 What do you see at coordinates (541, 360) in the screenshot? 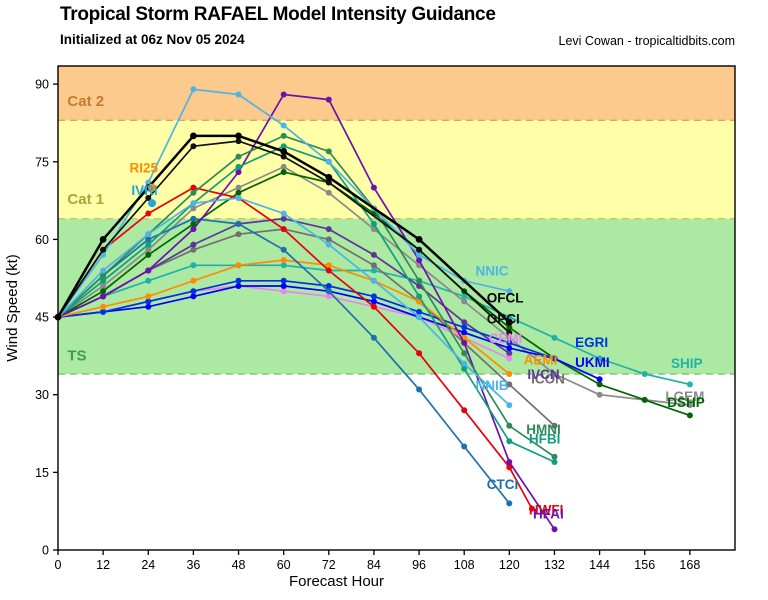
I see `series-label-AEMI: AEMI` at bounding box center [541, 360].